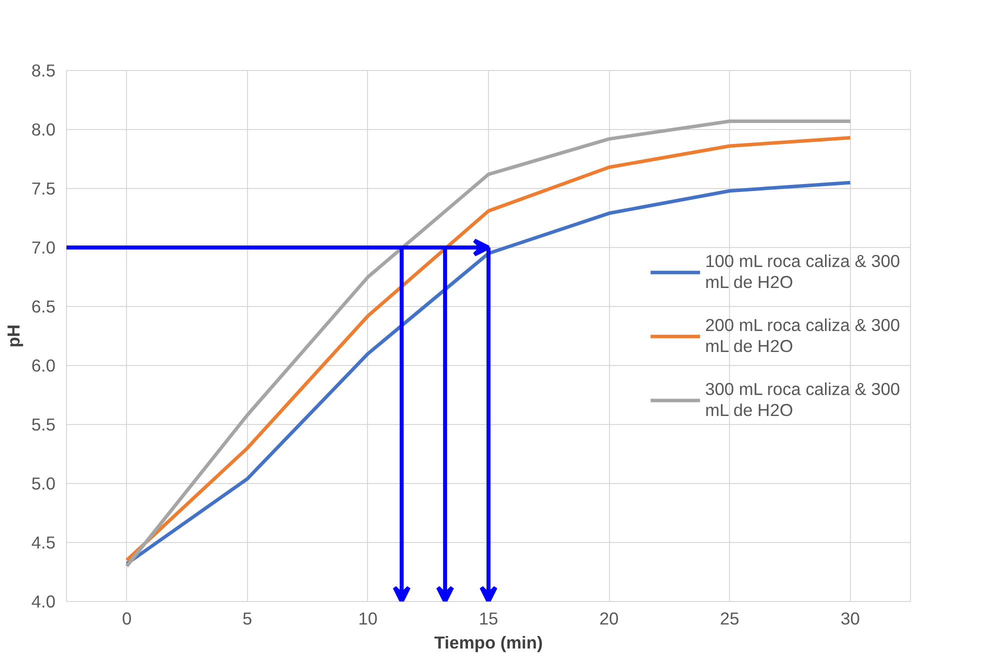 The image size is (986, 664). What do you see at coordinates (43, 306) in the screenshot?
I see `y-tick-label: 6.5` at bounding box center [43, 306].